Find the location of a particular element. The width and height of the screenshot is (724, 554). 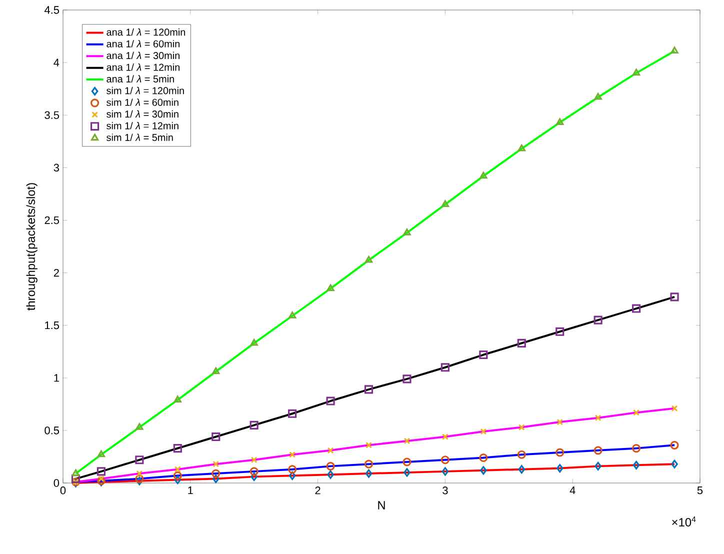

y-tick-label: 1 is located at coordinates (56, 378).